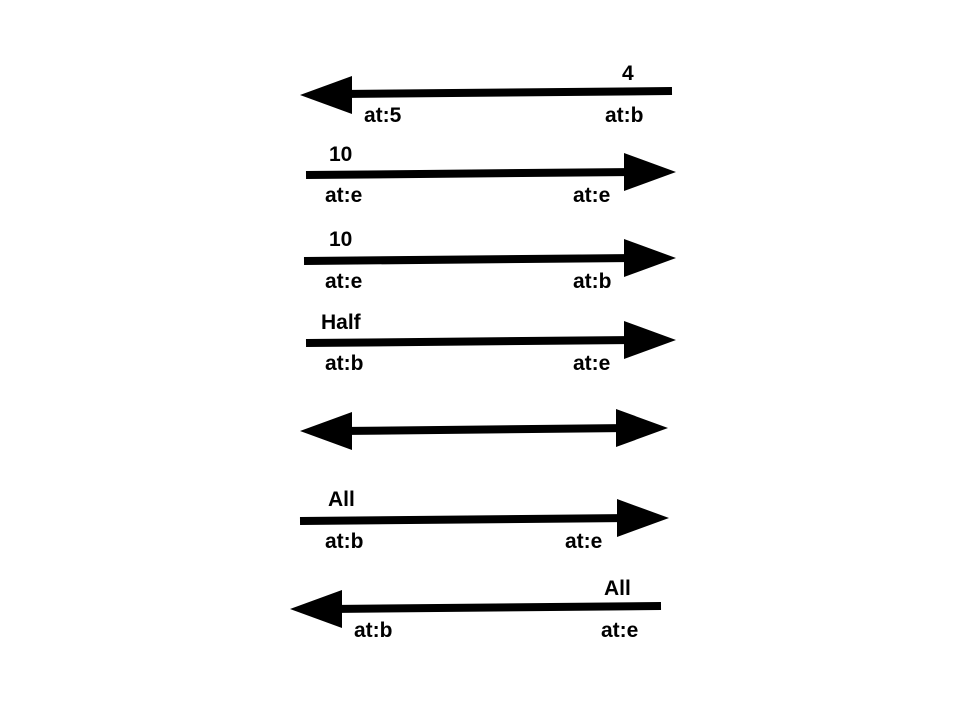  Describe the element at coordinates (343, 281) in the screenshot. I see `arrow-3-start-label: at:e` at that location.